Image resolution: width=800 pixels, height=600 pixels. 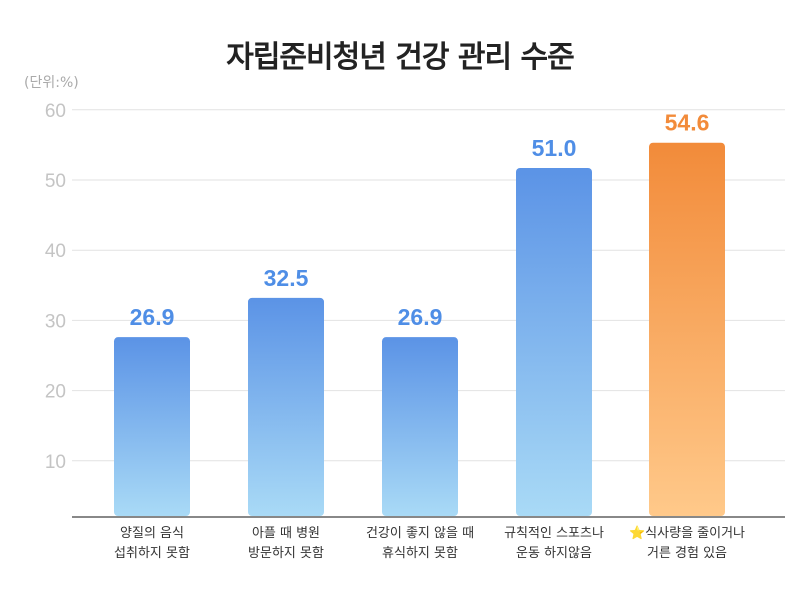 What do you see at coordinates (55, 321) in the screenshot?
I see `y-tick-label: 30` at bounding box center [55, 321].